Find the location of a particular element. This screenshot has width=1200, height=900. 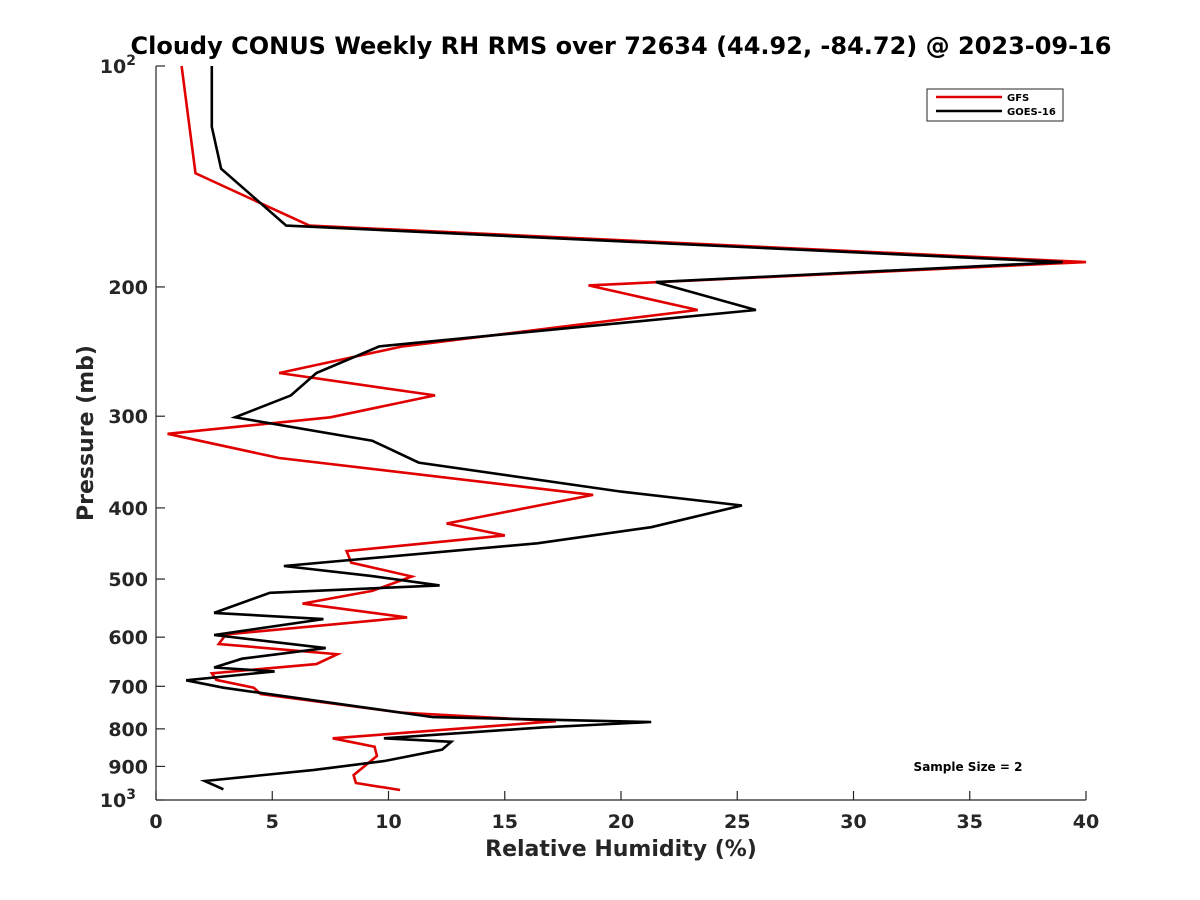

legend-box is located at coordinates (995, 105).